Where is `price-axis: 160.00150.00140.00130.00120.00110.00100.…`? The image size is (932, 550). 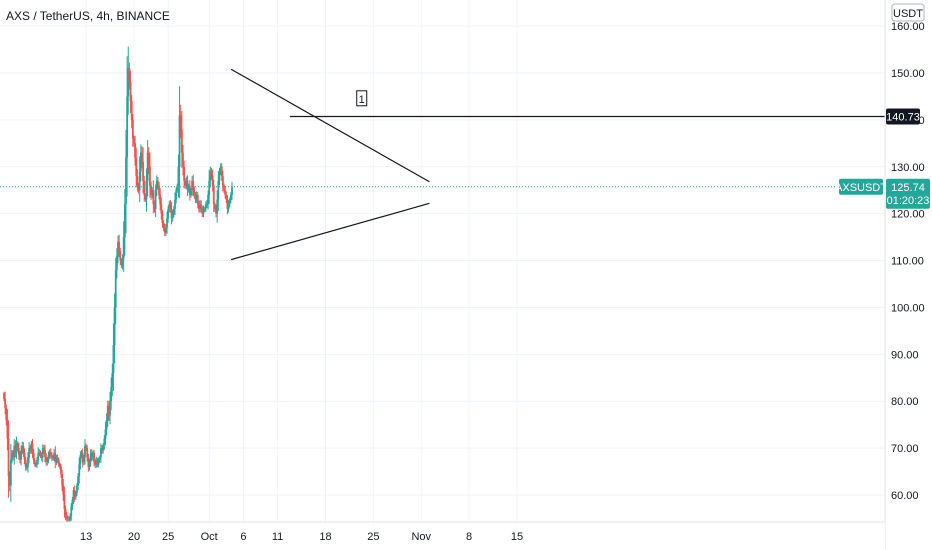
price-axis: 160.00150.00140.00130.00120.00110.00100.… is located at coordinates (908, 261).